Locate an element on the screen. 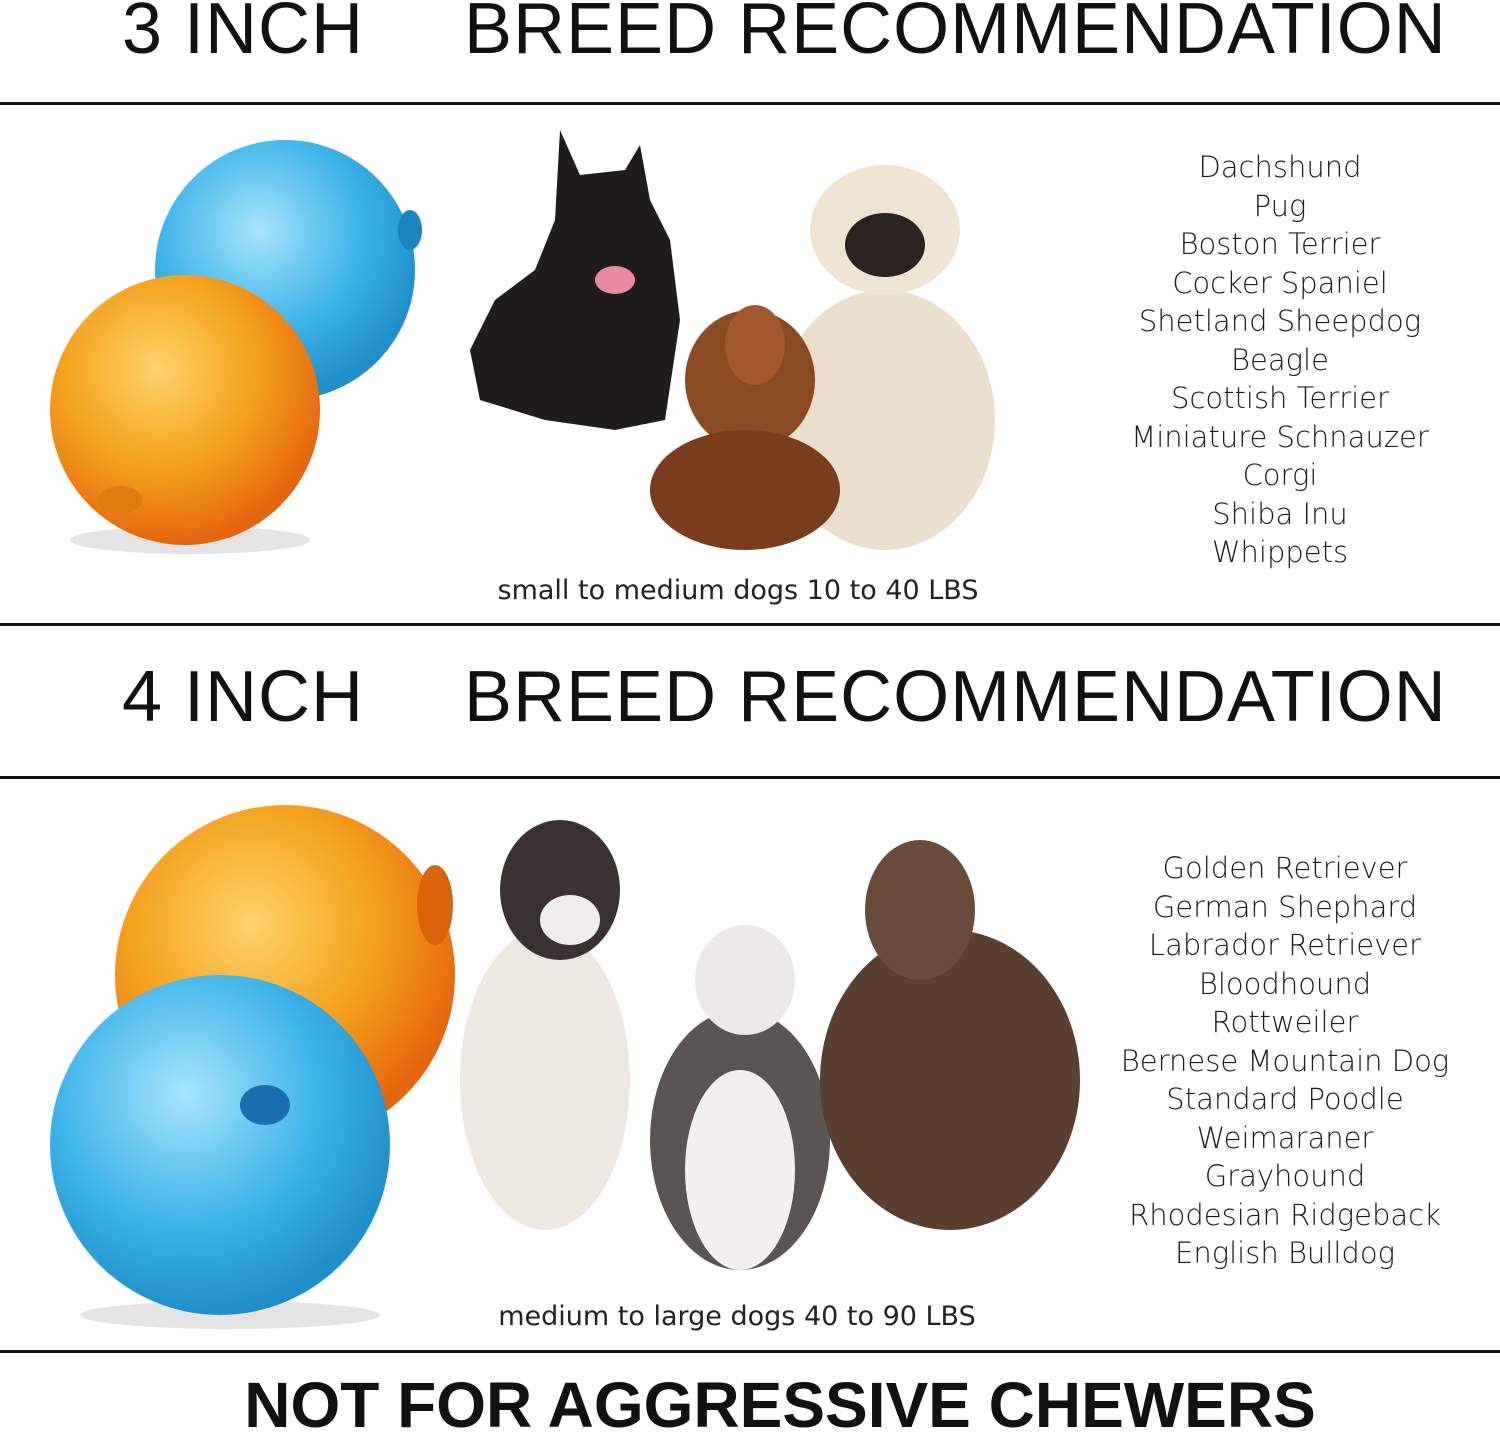  dogs-image-large is located at coordinates (770, 1045).